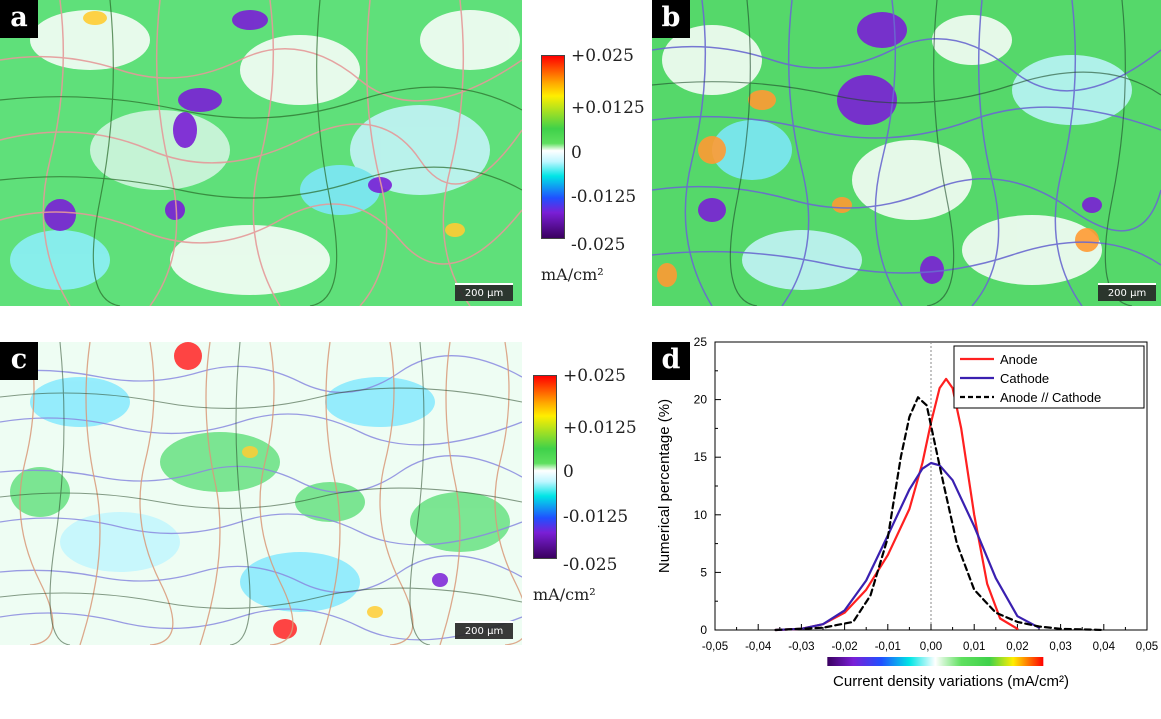 The height and width of the screenshot is (719, 1161). I want to click on x-tick-label: 0,01, so click(974, 647).